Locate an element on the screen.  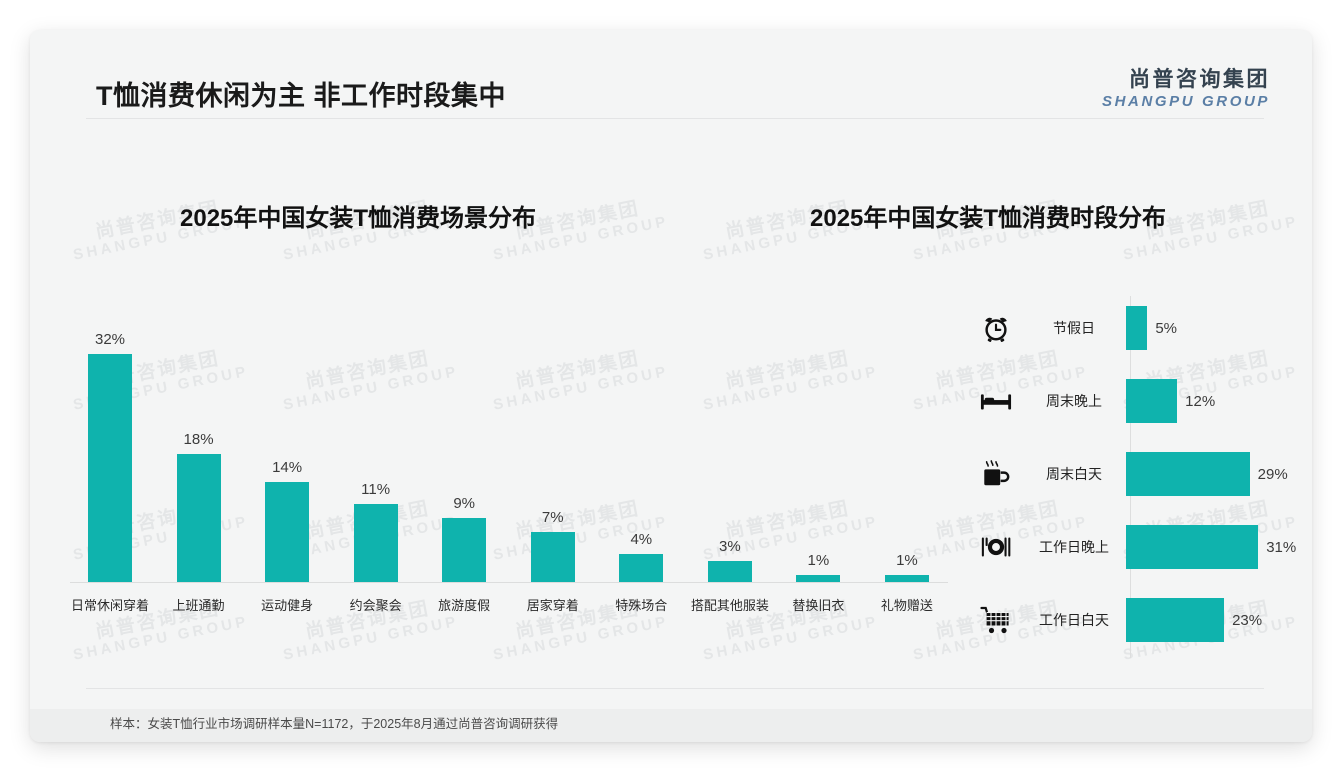
time-chart-bar-row: 周末白天 29% is located at coordinates (1130, 474).